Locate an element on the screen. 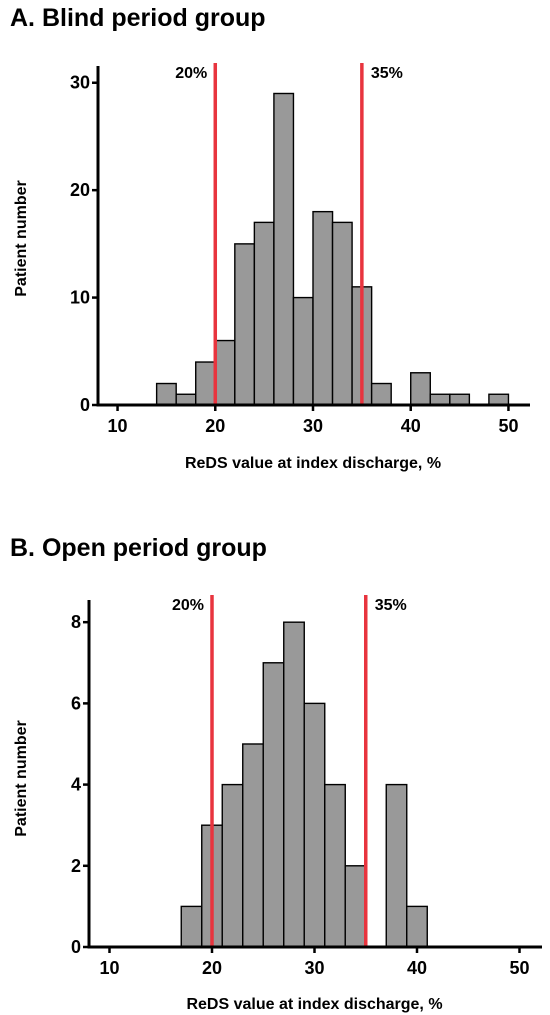 The height and width of the screenshot is (1015, 550). y-tick-label: 8 is located at coordinates (76, 622).